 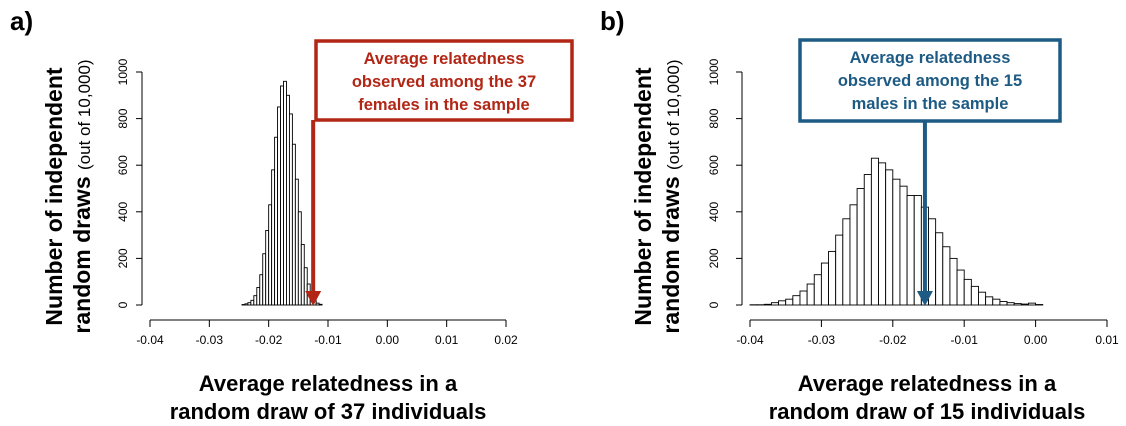 What do you see at coordinates (927, 411) in the screenshot?
I see `x-axis-label-line2: random draw of 15 individuals` at bounding box center [927, 411].